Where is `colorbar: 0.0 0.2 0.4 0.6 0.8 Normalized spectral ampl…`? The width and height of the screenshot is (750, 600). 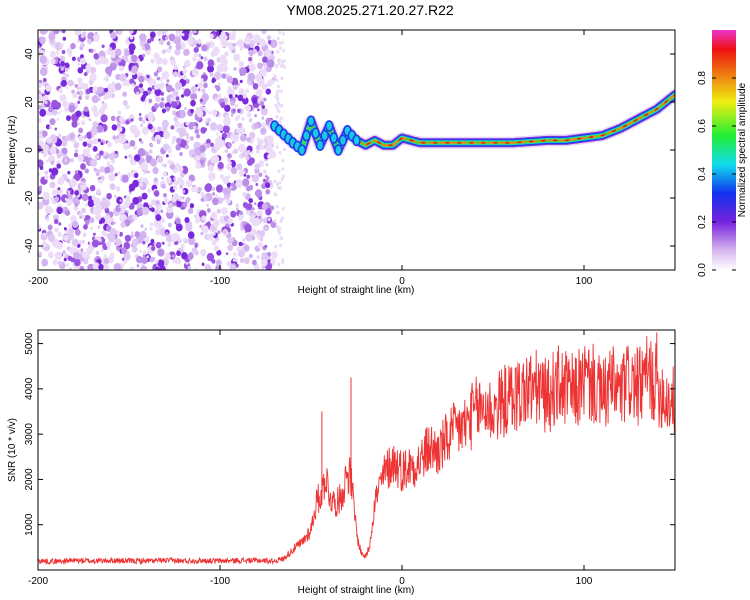 colorbar: 0.0 0.2 0.4 0.6 0.8 Normalized spectral ampl… is located at coordinates (722, 153).